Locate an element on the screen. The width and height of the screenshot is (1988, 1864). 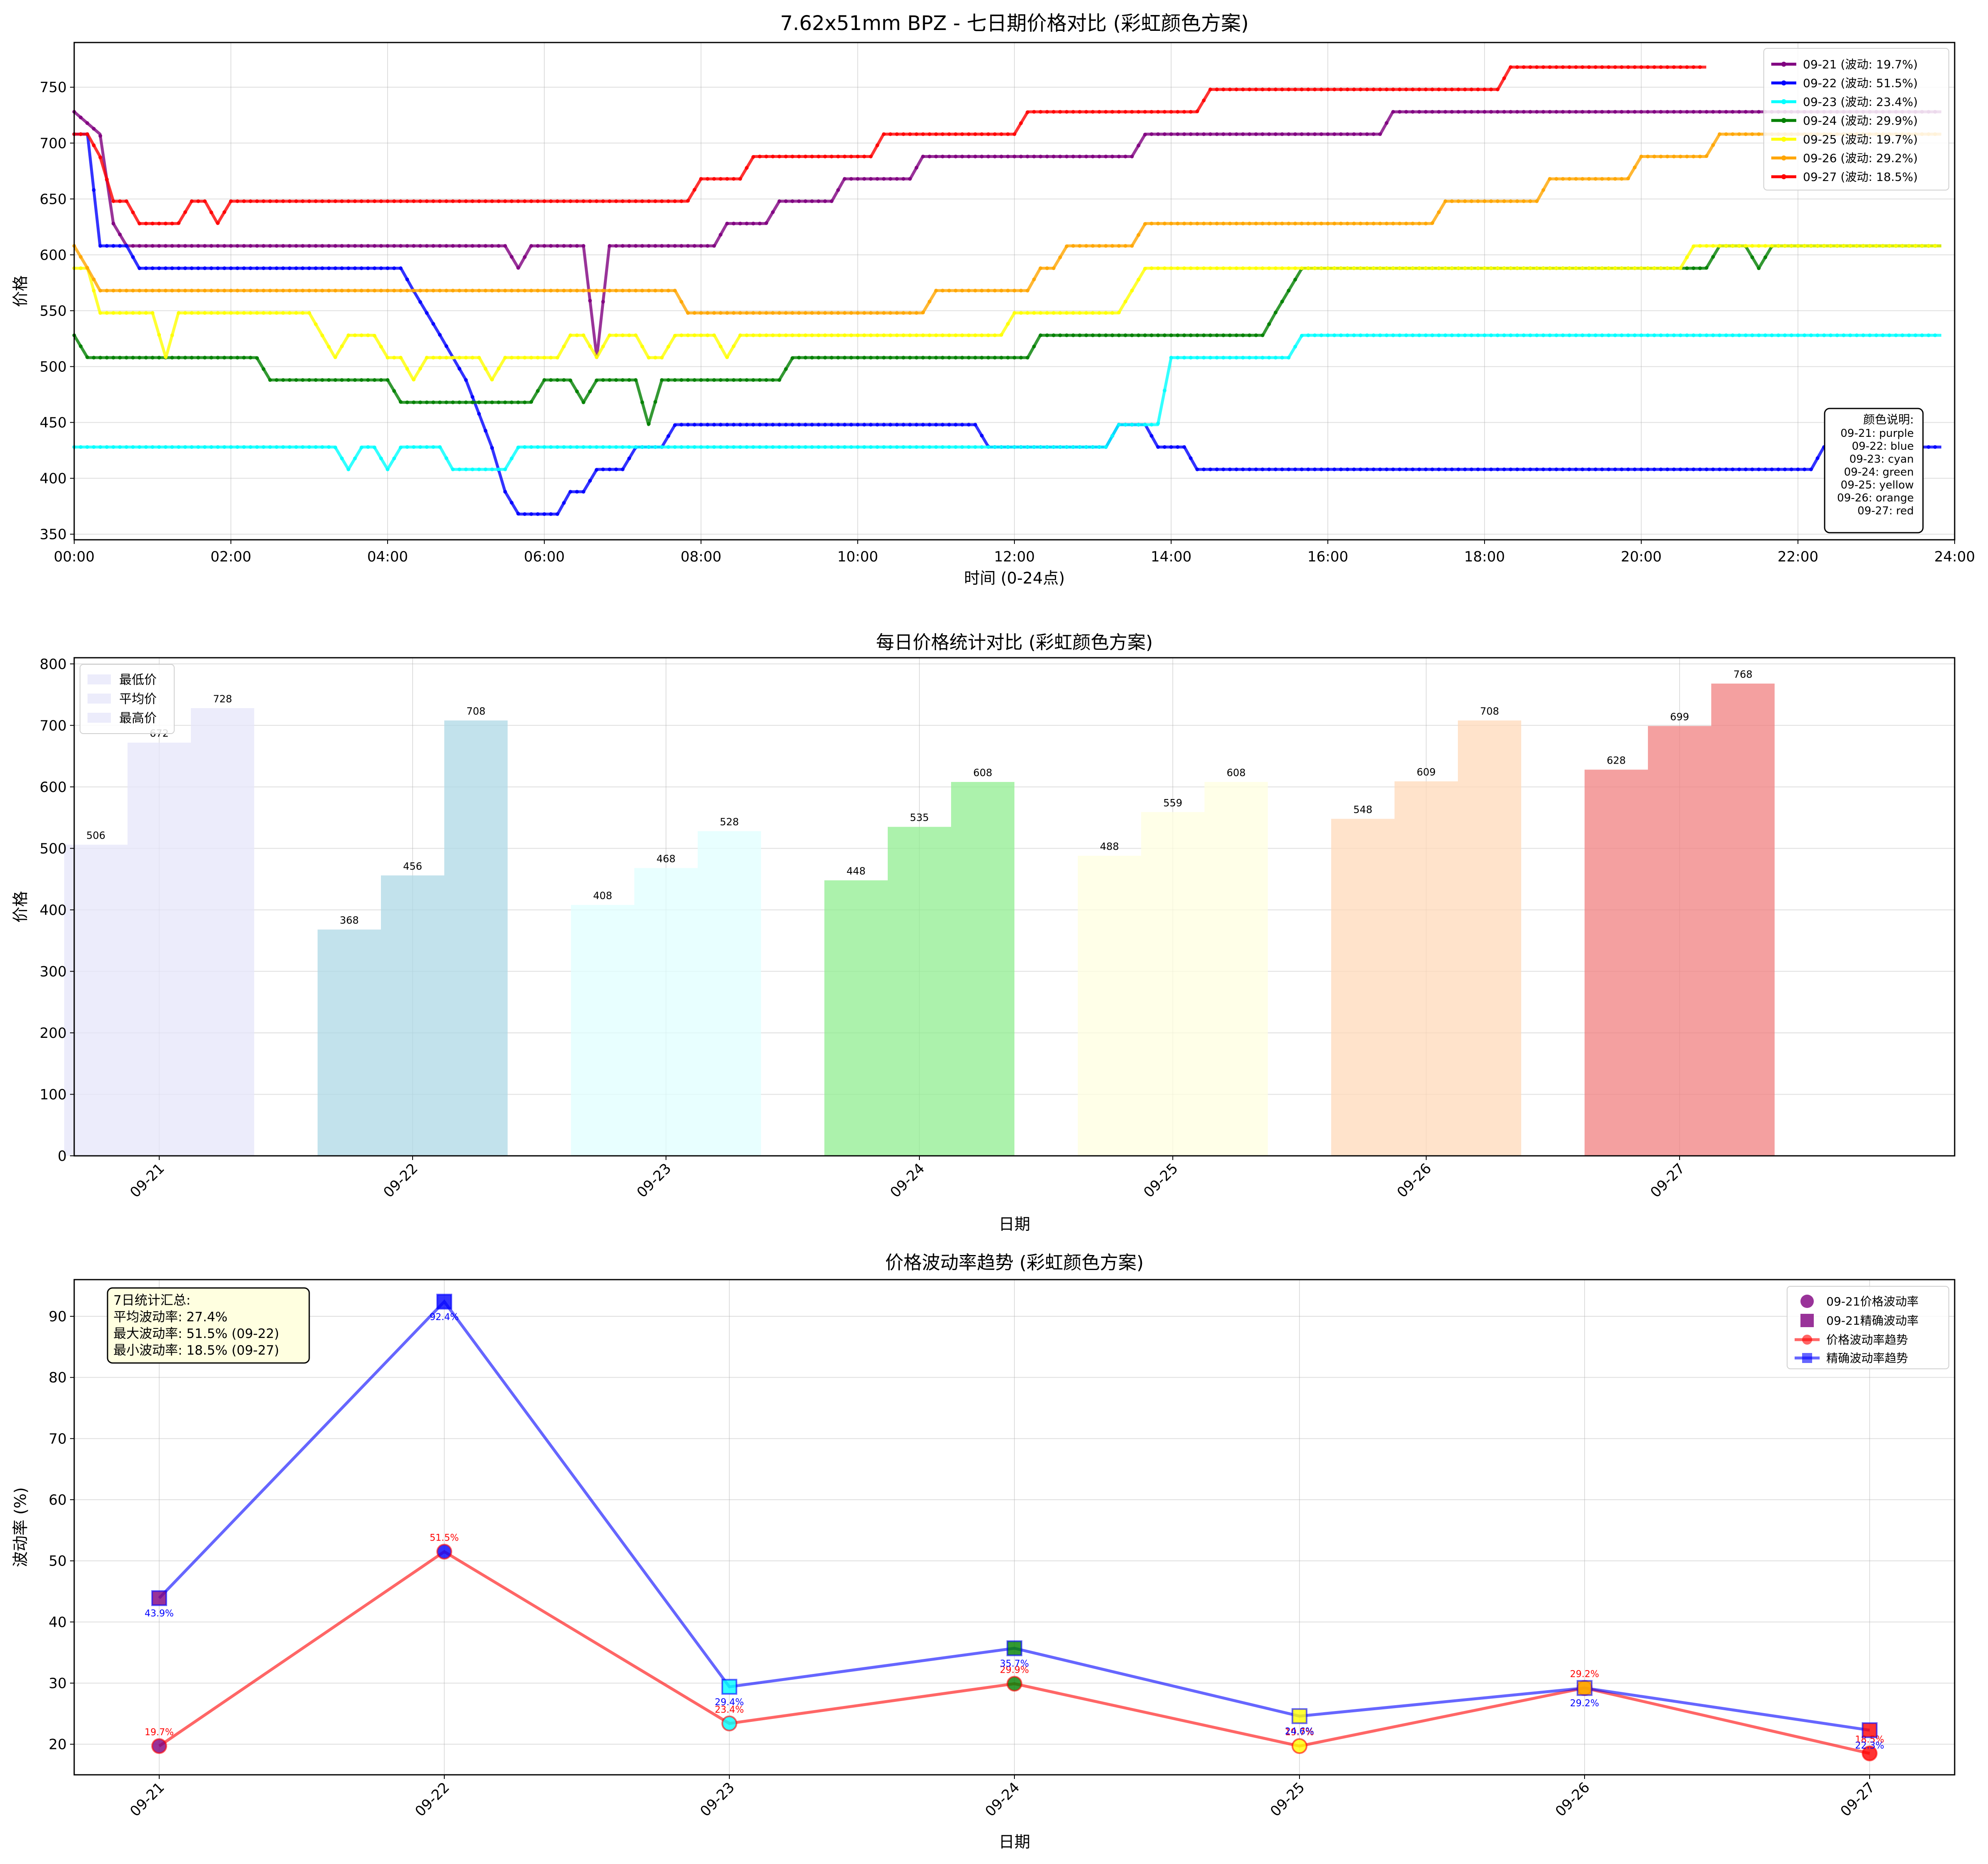
color-explanation-line: 09-25: yellow is located at coordinates (1877, 485).